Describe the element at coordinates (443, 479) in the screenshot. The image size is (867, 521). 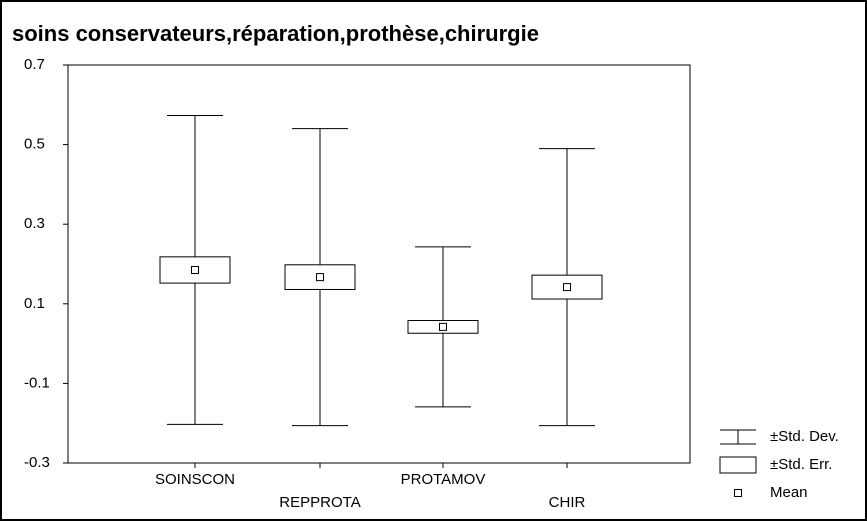
I see `x-tick-label: PROTAMOV` at that location.